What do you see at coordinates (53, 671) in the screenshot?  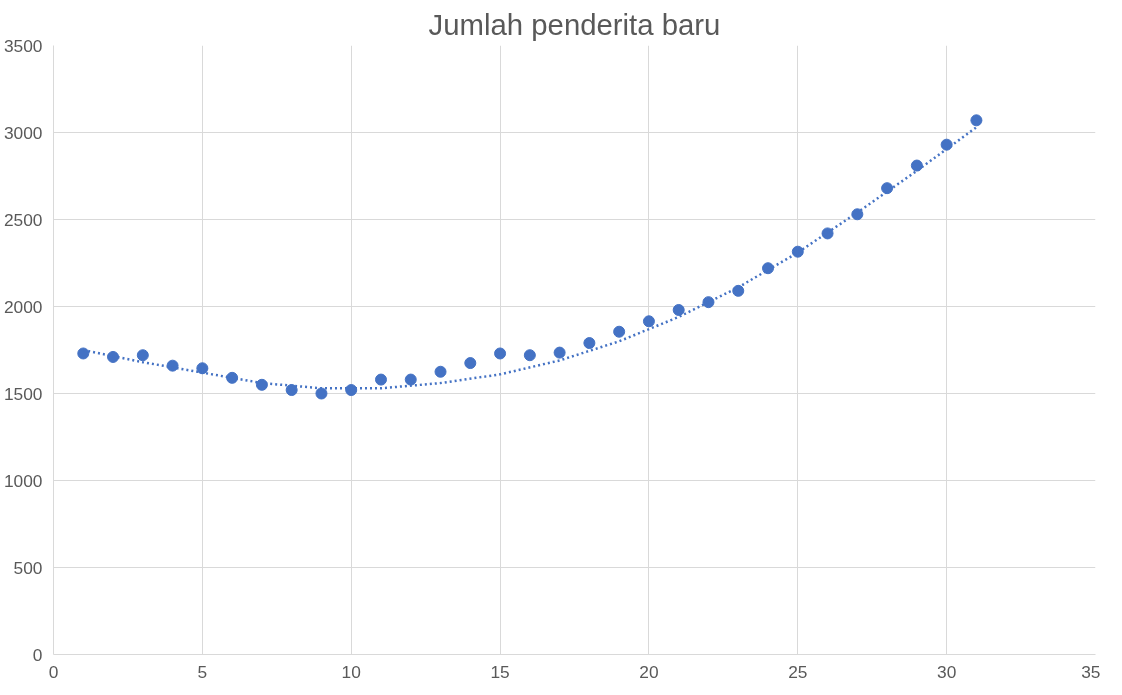 I see `x-tick-label: 0` at bounding box center [53, 671].